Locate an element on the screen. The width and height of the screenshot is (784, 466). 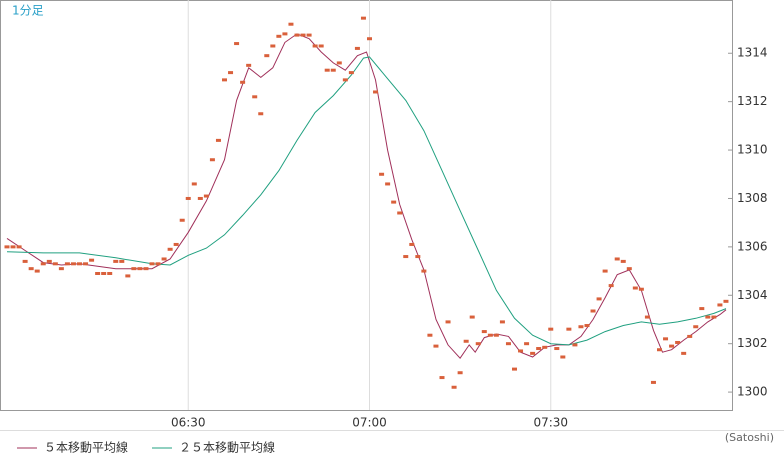
y-tick-label: 1308 is located at coordinates (752, 198).